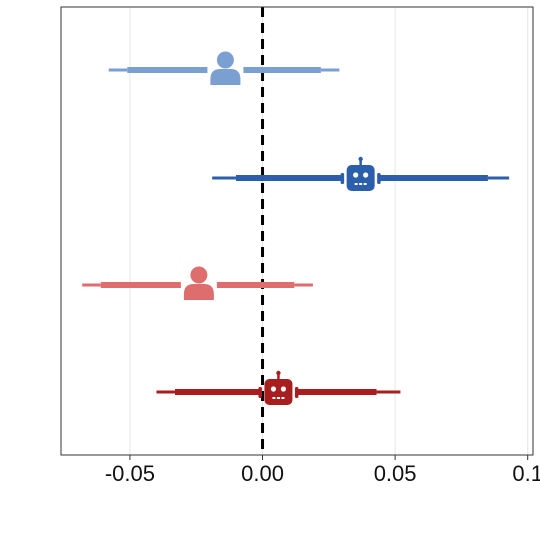 This screenshot has height=540, width=540. Describe the element at coordinates (322, 470) in the screenshot. I see `x-axis: -0.05 0.00 0.05 0.1` at that location.